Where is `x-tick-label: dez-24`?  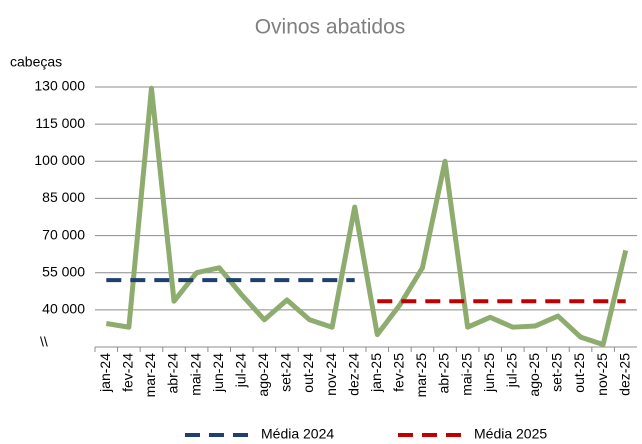 x-tick-label: dez-24 is located at coordinates (353, 374).